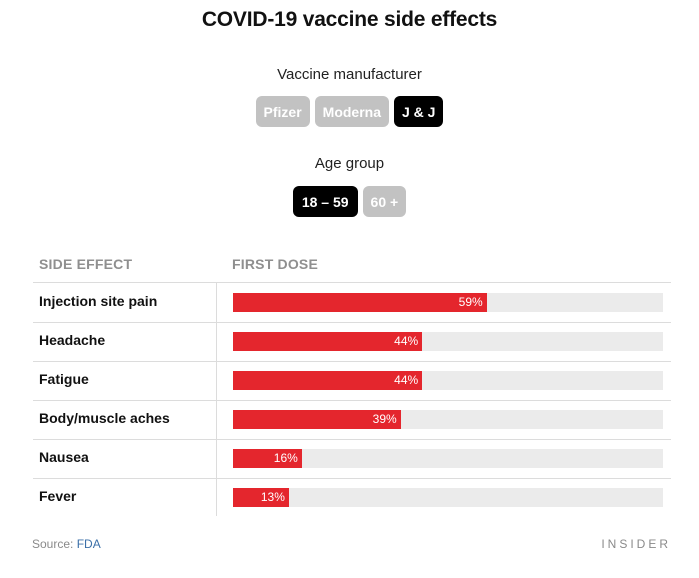  I want to click on moderna-button: Moderna, so click(351, 111).